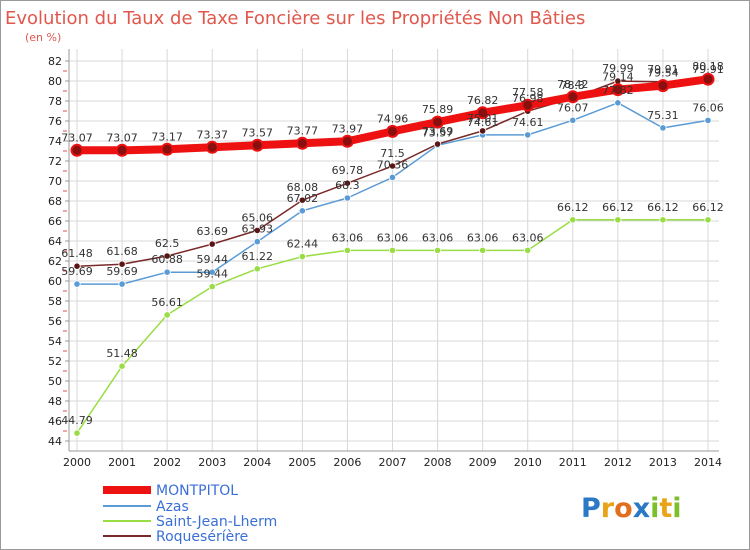 The height and width of the screenshot is (550, 750). What do you see at coordinates (167, 136) in the screenshot?
I see `data-label-montpitol: 73.17` at bounding box center [167, 136].